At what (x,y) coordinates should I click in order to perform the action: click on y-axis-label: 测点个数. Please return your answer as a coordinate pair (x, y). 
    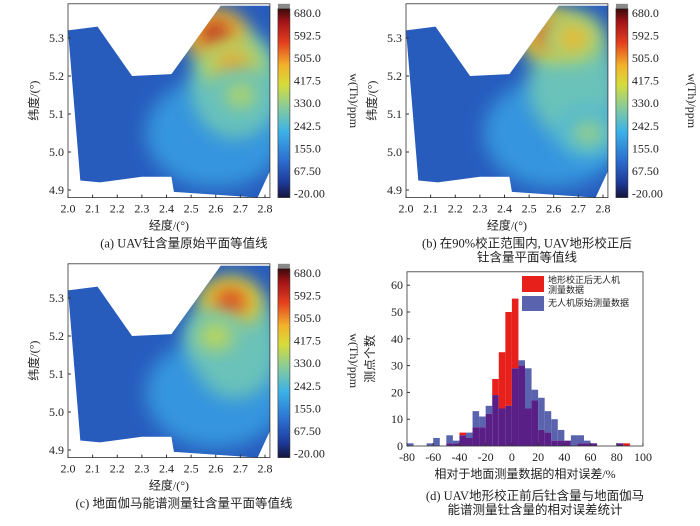
    Looking at the image, I should click on (369, 359).